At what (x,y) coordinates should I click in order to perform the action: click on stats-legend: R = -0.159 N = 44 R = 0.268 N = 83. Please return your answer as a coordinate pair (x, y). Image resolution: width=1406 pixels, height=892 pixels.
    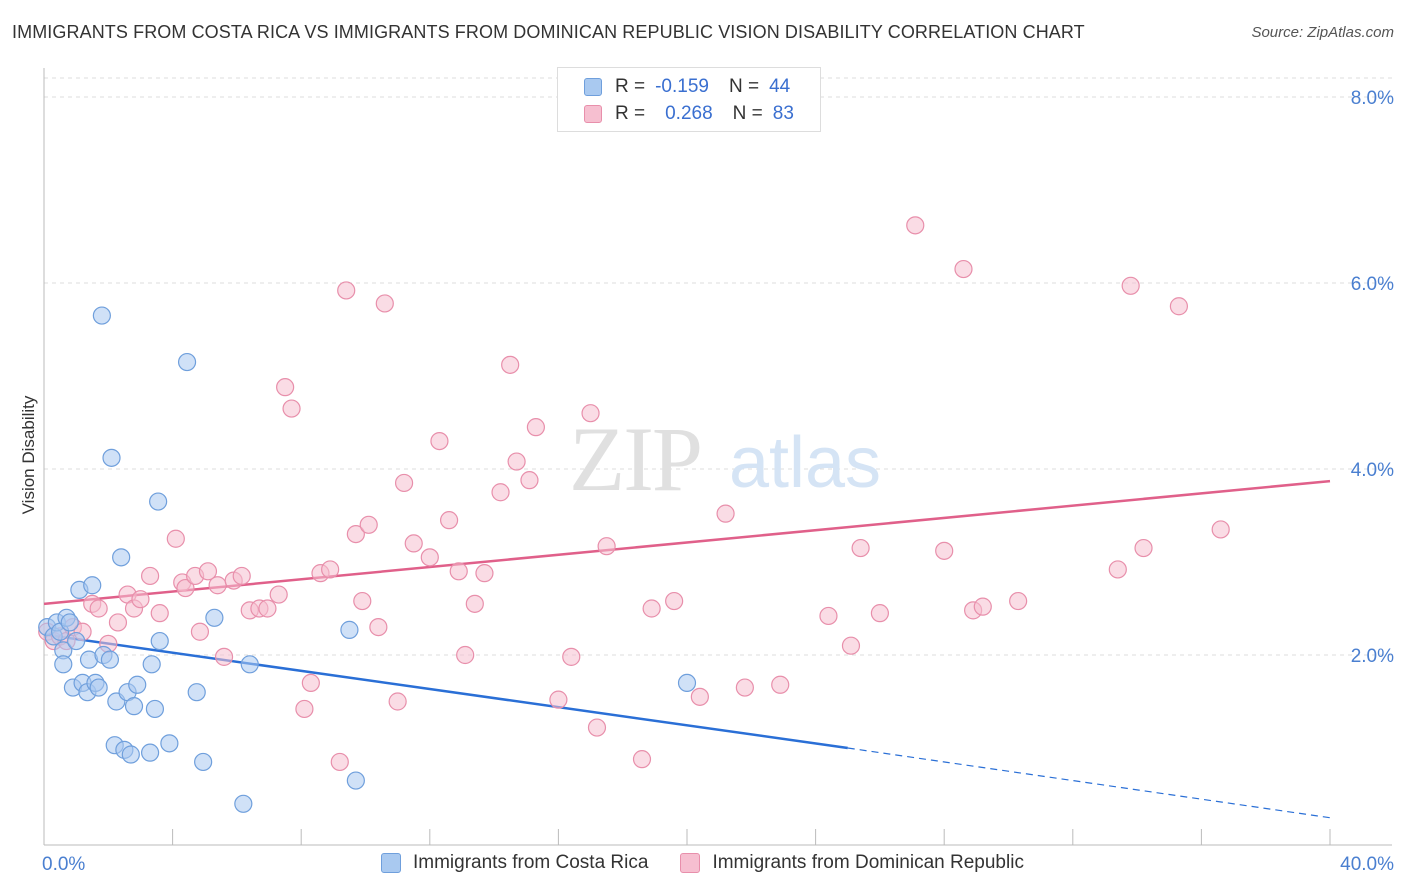
    Looking at the image, I should click on (689, 99).